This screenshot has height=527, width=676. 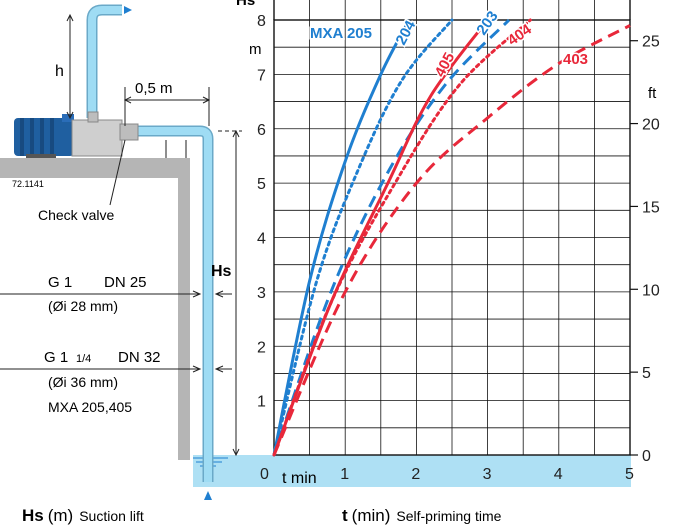 What do you see at coordinates (415, 474) in the screenshot?
I see `x-tick-label: 2` at bounding box center [415, 474].